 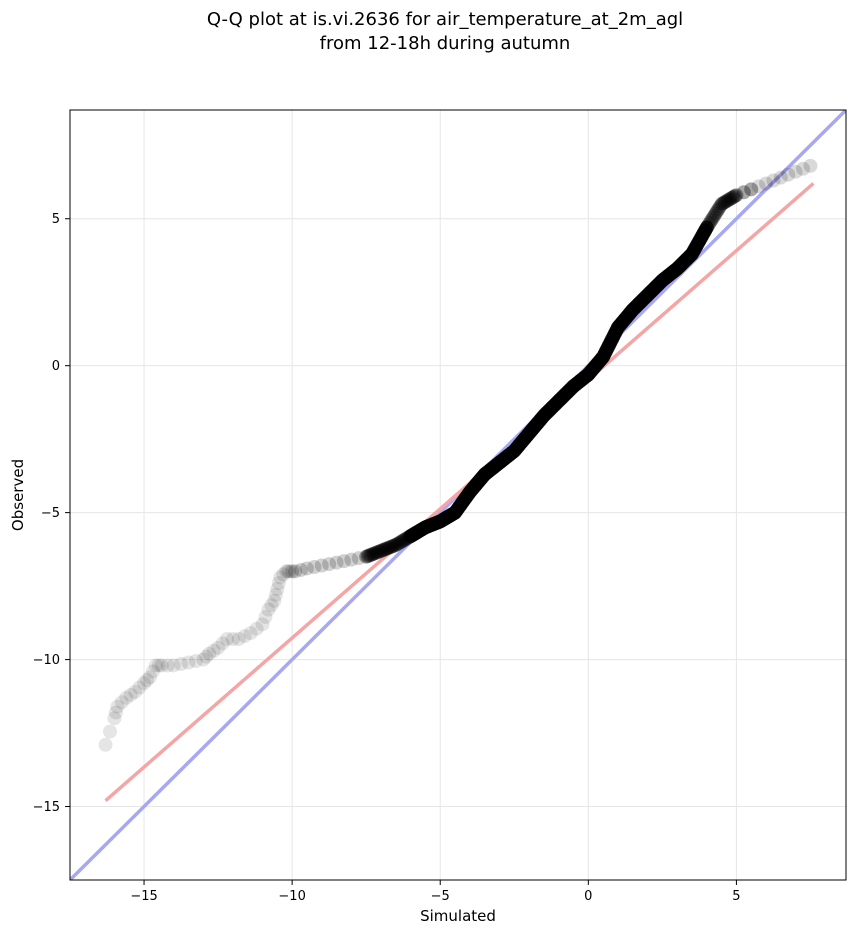 I want to click on y-tick-label: −10, so click(x=46, y=660).